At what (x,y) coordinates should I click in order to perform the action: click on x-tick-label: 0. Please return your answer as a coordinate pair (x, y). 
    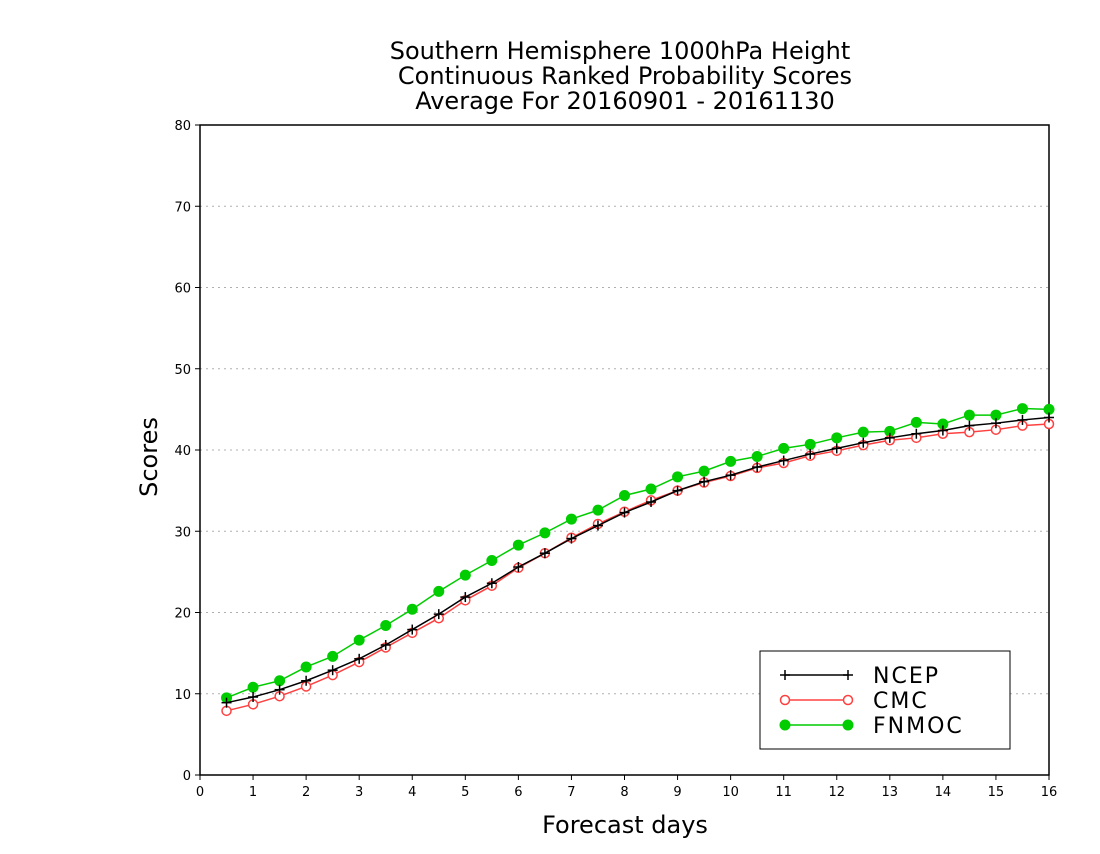
    Looking at the image, I should click on (200, 792).